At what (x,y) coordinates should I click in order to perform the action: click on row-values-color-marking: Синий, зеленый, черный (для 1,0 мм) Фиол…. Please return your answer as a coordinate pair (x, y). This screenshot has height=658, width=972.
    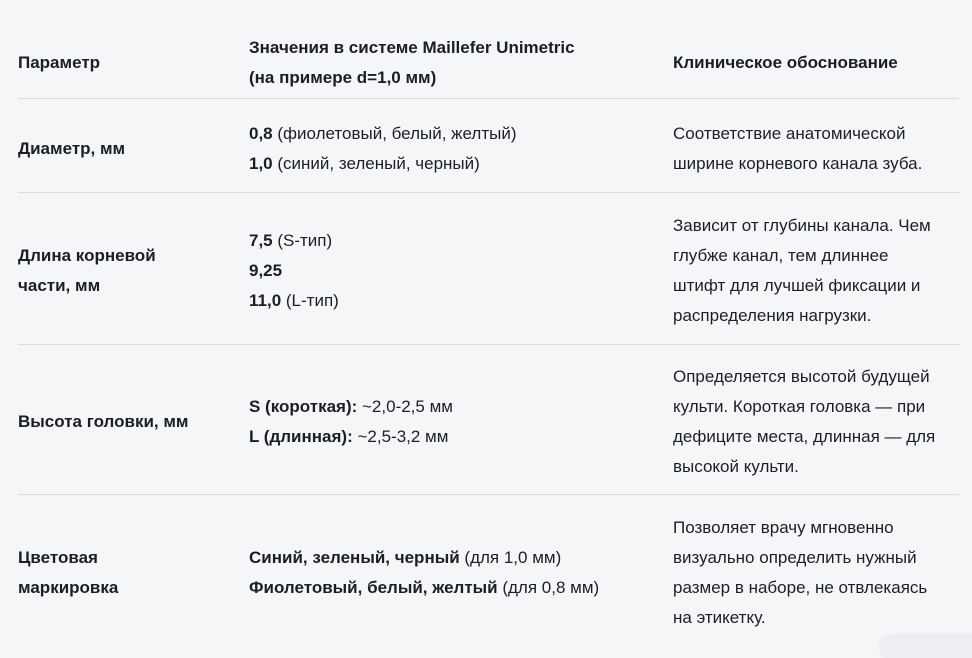
    Looking at the image, I should click on (461, 573).